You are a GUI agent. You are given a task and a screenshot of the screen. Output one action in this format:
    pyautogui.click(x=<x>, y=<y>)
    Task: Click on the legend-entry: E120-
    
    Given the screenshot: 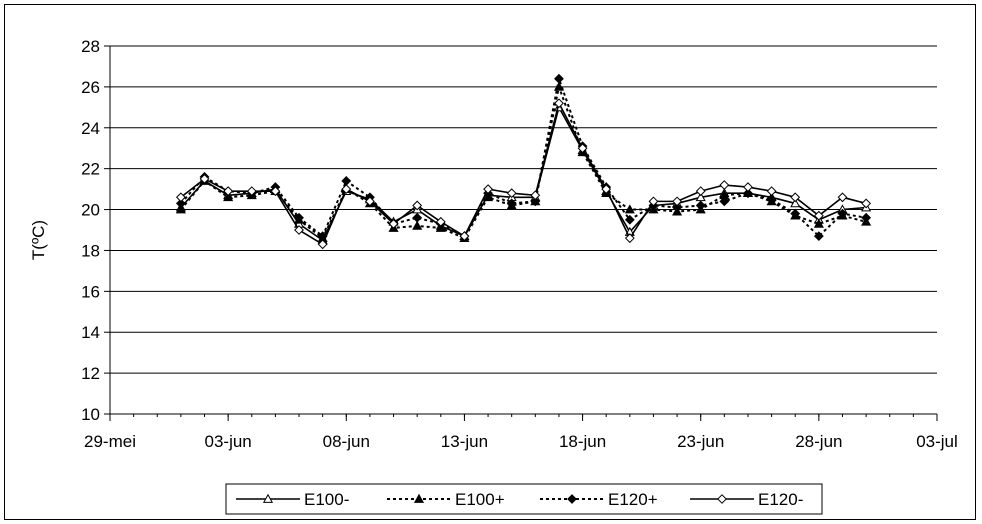 What is the action you would take?
    pyautogui.click(x=746, y=499)
    